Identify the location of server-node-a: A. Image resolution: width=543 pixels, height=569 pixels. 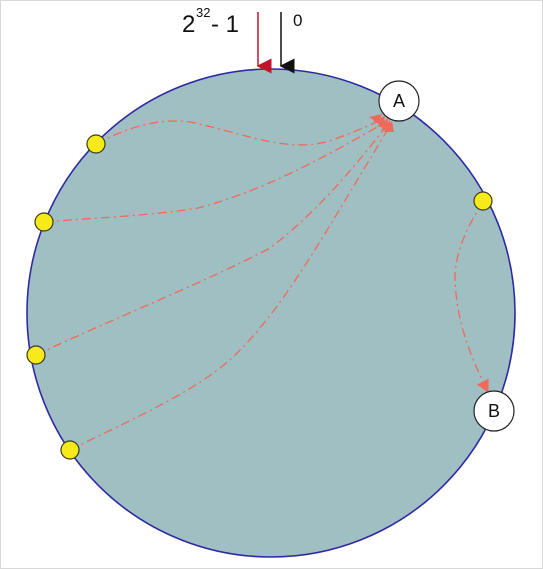
(399, 101).